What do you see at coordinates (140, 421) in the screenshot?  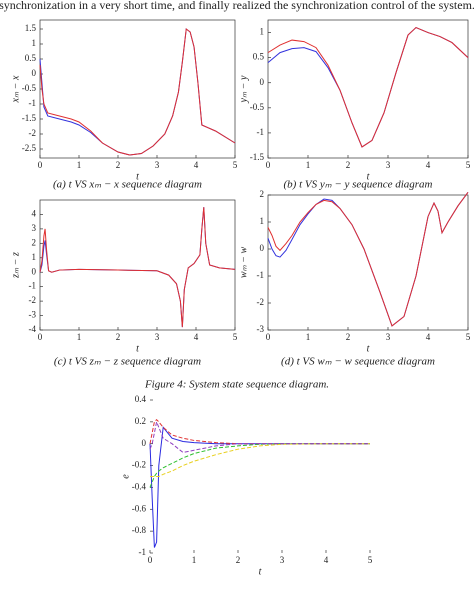 I see `y-tick-label: 0.2` at bounding box center [140, 421].